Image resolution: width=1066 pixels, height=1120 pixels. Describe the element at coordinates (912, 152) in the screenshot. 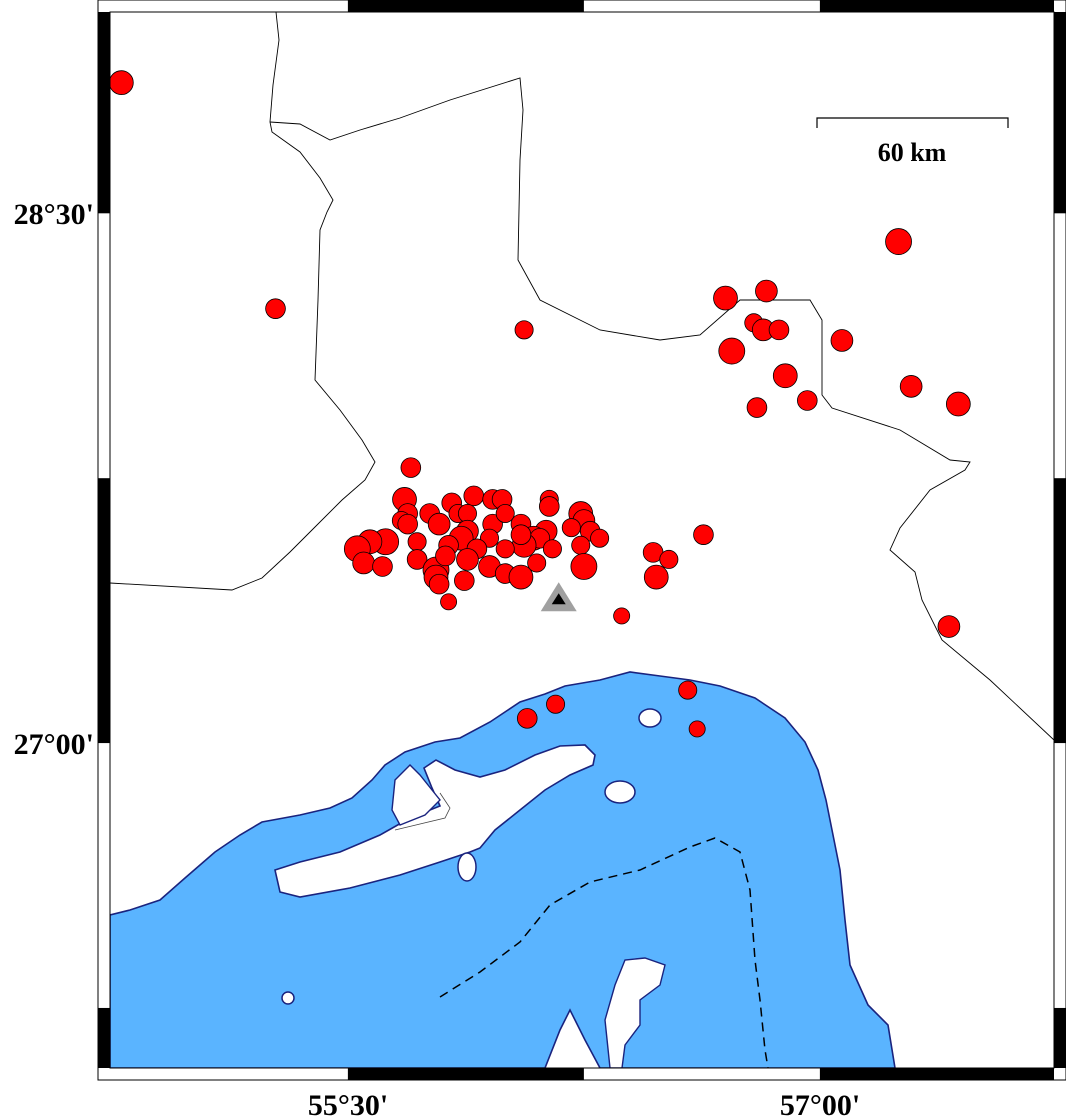

I see `scale-bar-label: 60 km` at that location.